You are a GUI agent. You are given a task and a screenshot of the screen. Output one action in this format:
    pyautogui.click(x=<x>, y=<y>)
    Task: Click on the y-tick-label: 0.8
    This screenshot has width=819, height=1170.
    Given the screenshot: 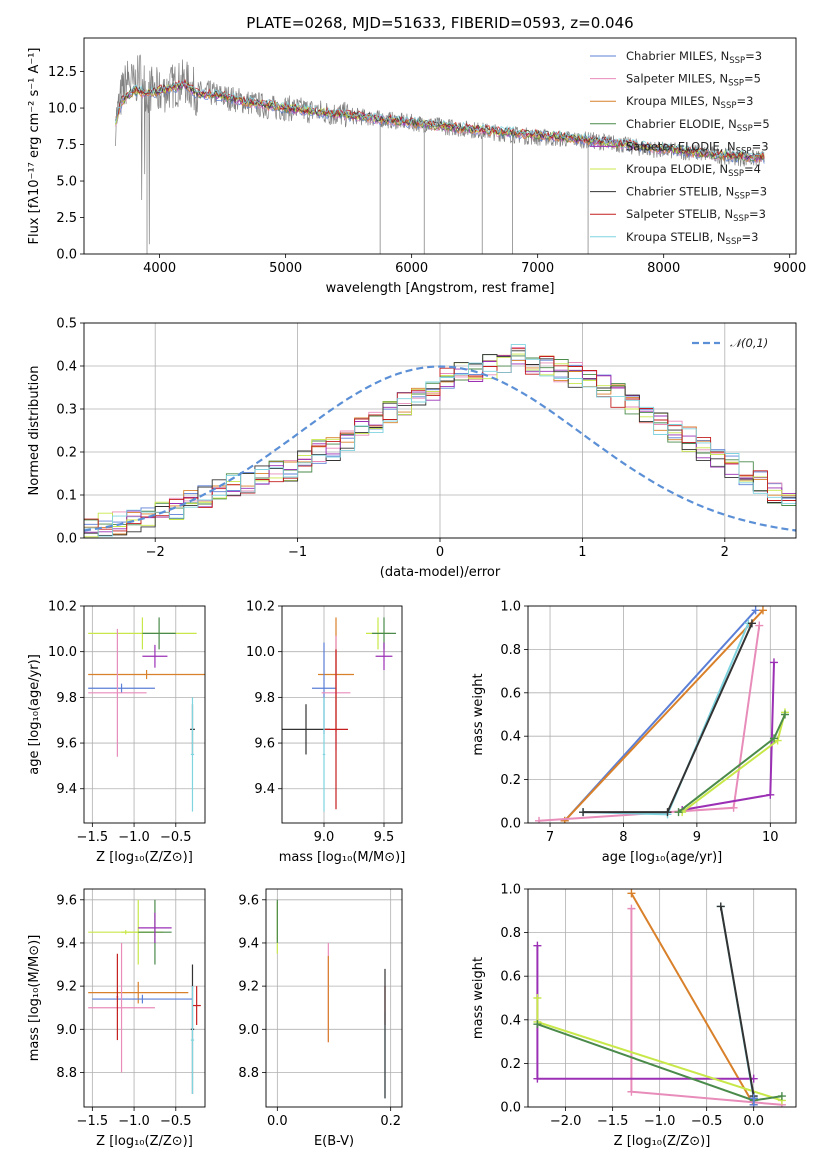 What is the action you would take?
    pyautogui.click(x=510, y=933)
    